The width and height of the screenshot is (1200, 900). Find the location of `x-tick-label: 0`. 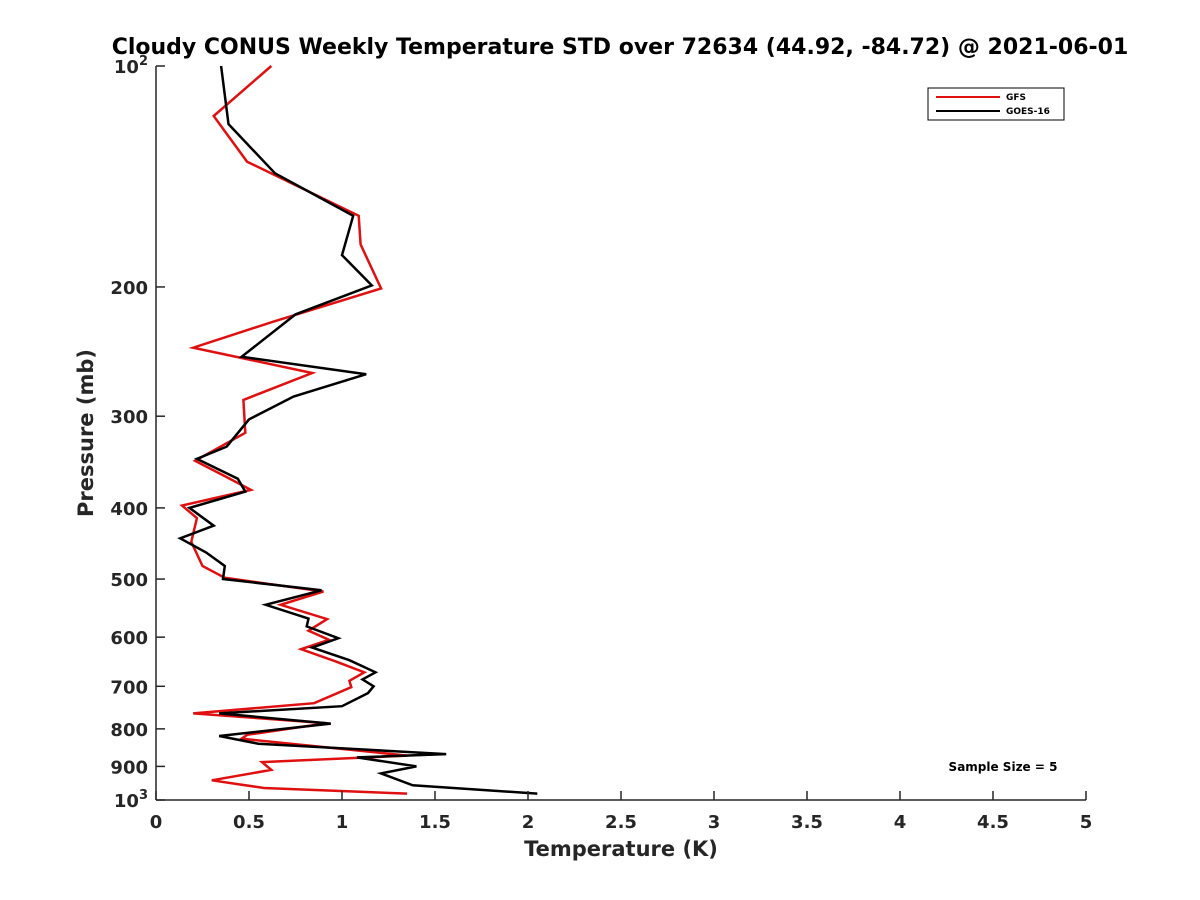

x-tick-label: 0 is located at coordinates (156, 822).